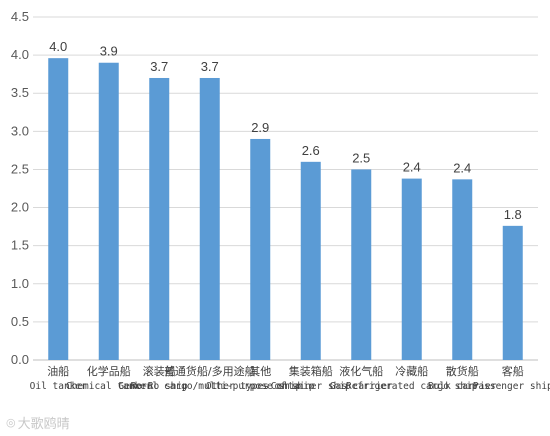  I want to click on category-label-en: Oil tanker, so click(58, 386).